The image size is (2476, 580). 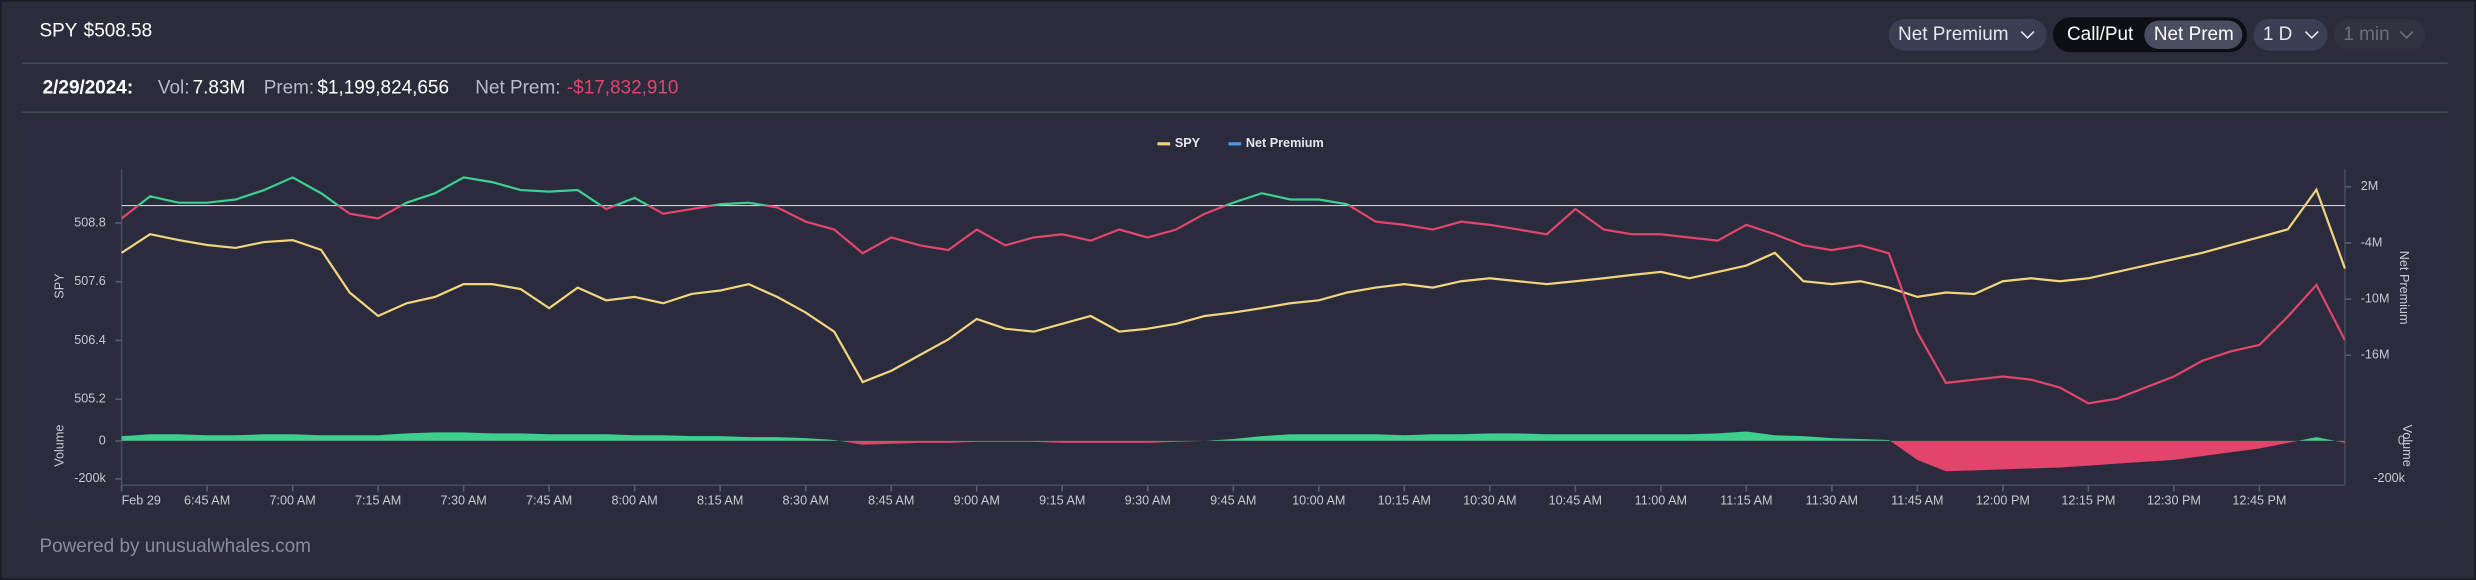 What do you see at coordinates (88, 87) in the screenshot?
I see `stat-date: 2/29/2024:` at bounding box center [88, 87].